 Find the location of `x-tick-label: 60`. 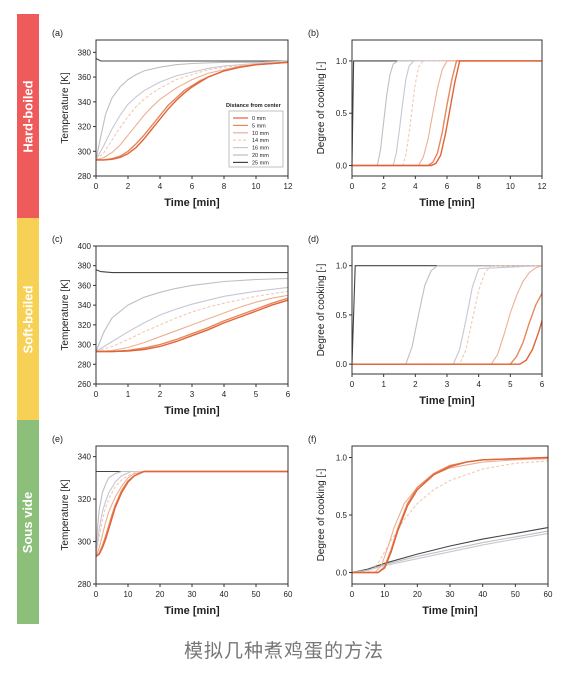

x-tick-label: 60 is located at coordinates (288, 594).